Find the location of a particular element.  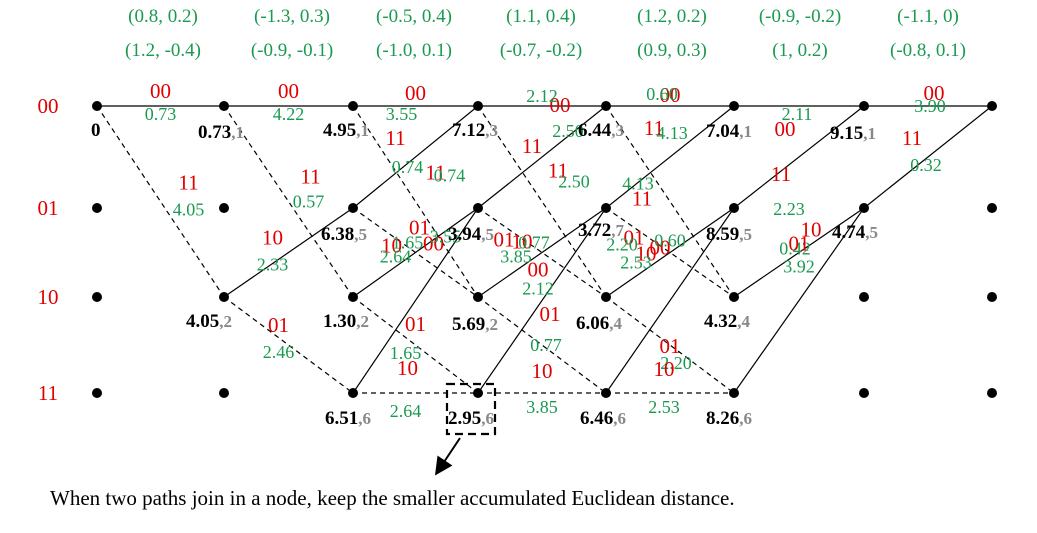

node-metric: 8.59,5 is located at coordinates (729, 234).